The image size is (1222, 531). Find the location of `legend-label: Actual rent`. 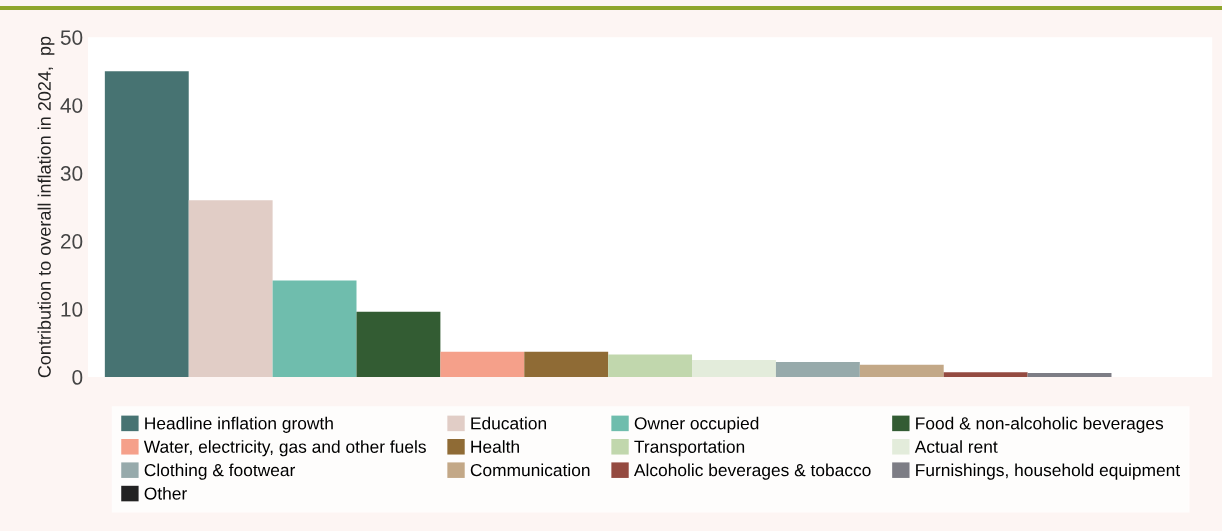

legend-label: Actual rent is located at coordinates (956, 446).